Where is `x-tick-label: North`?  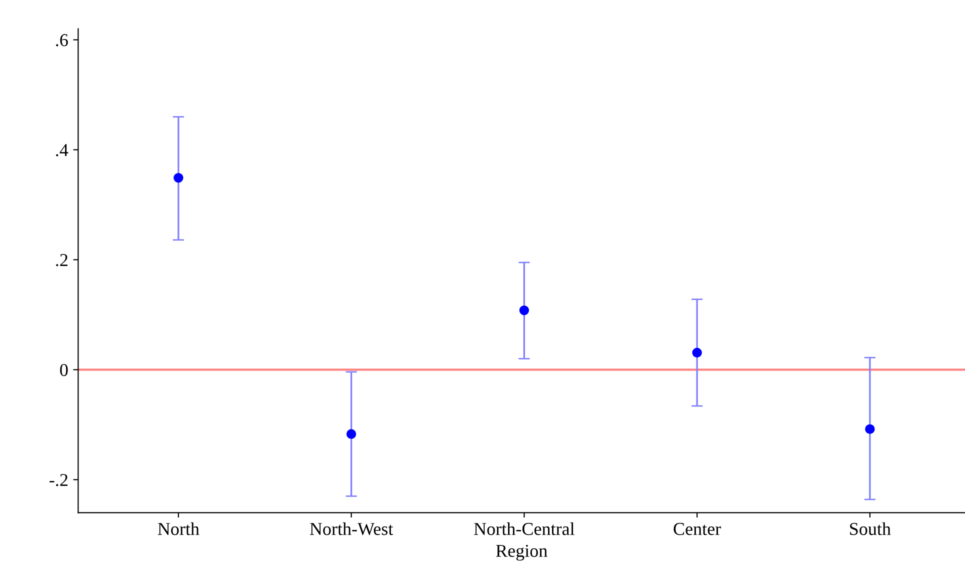
x-tick-label: North is located at coordinates (179, 529).